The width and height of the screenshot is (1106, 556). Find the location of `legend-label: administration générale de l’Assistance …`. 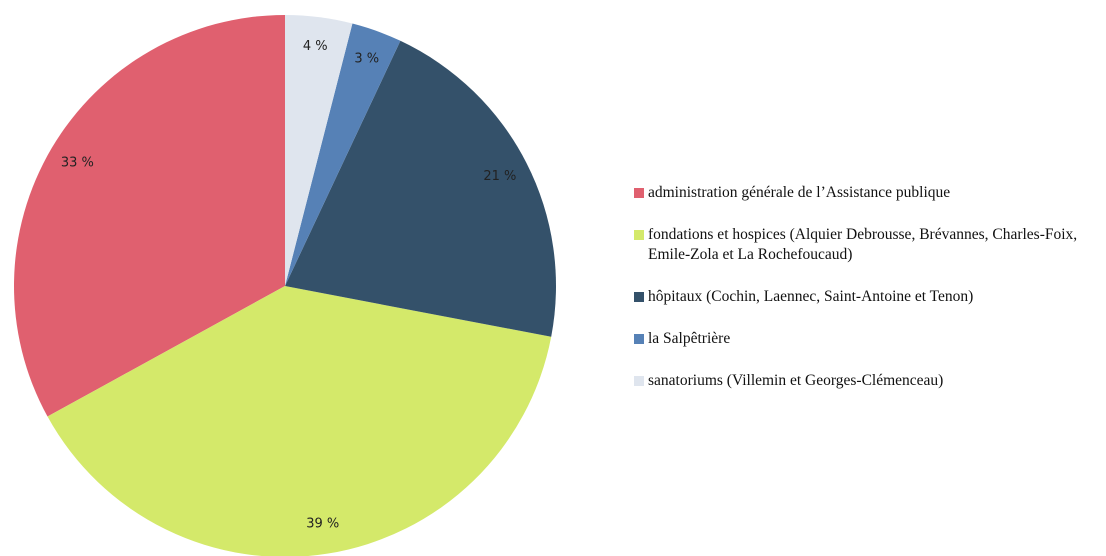

legend-label: administration générale de l’Assistance … is located at coordinates (799, 192).